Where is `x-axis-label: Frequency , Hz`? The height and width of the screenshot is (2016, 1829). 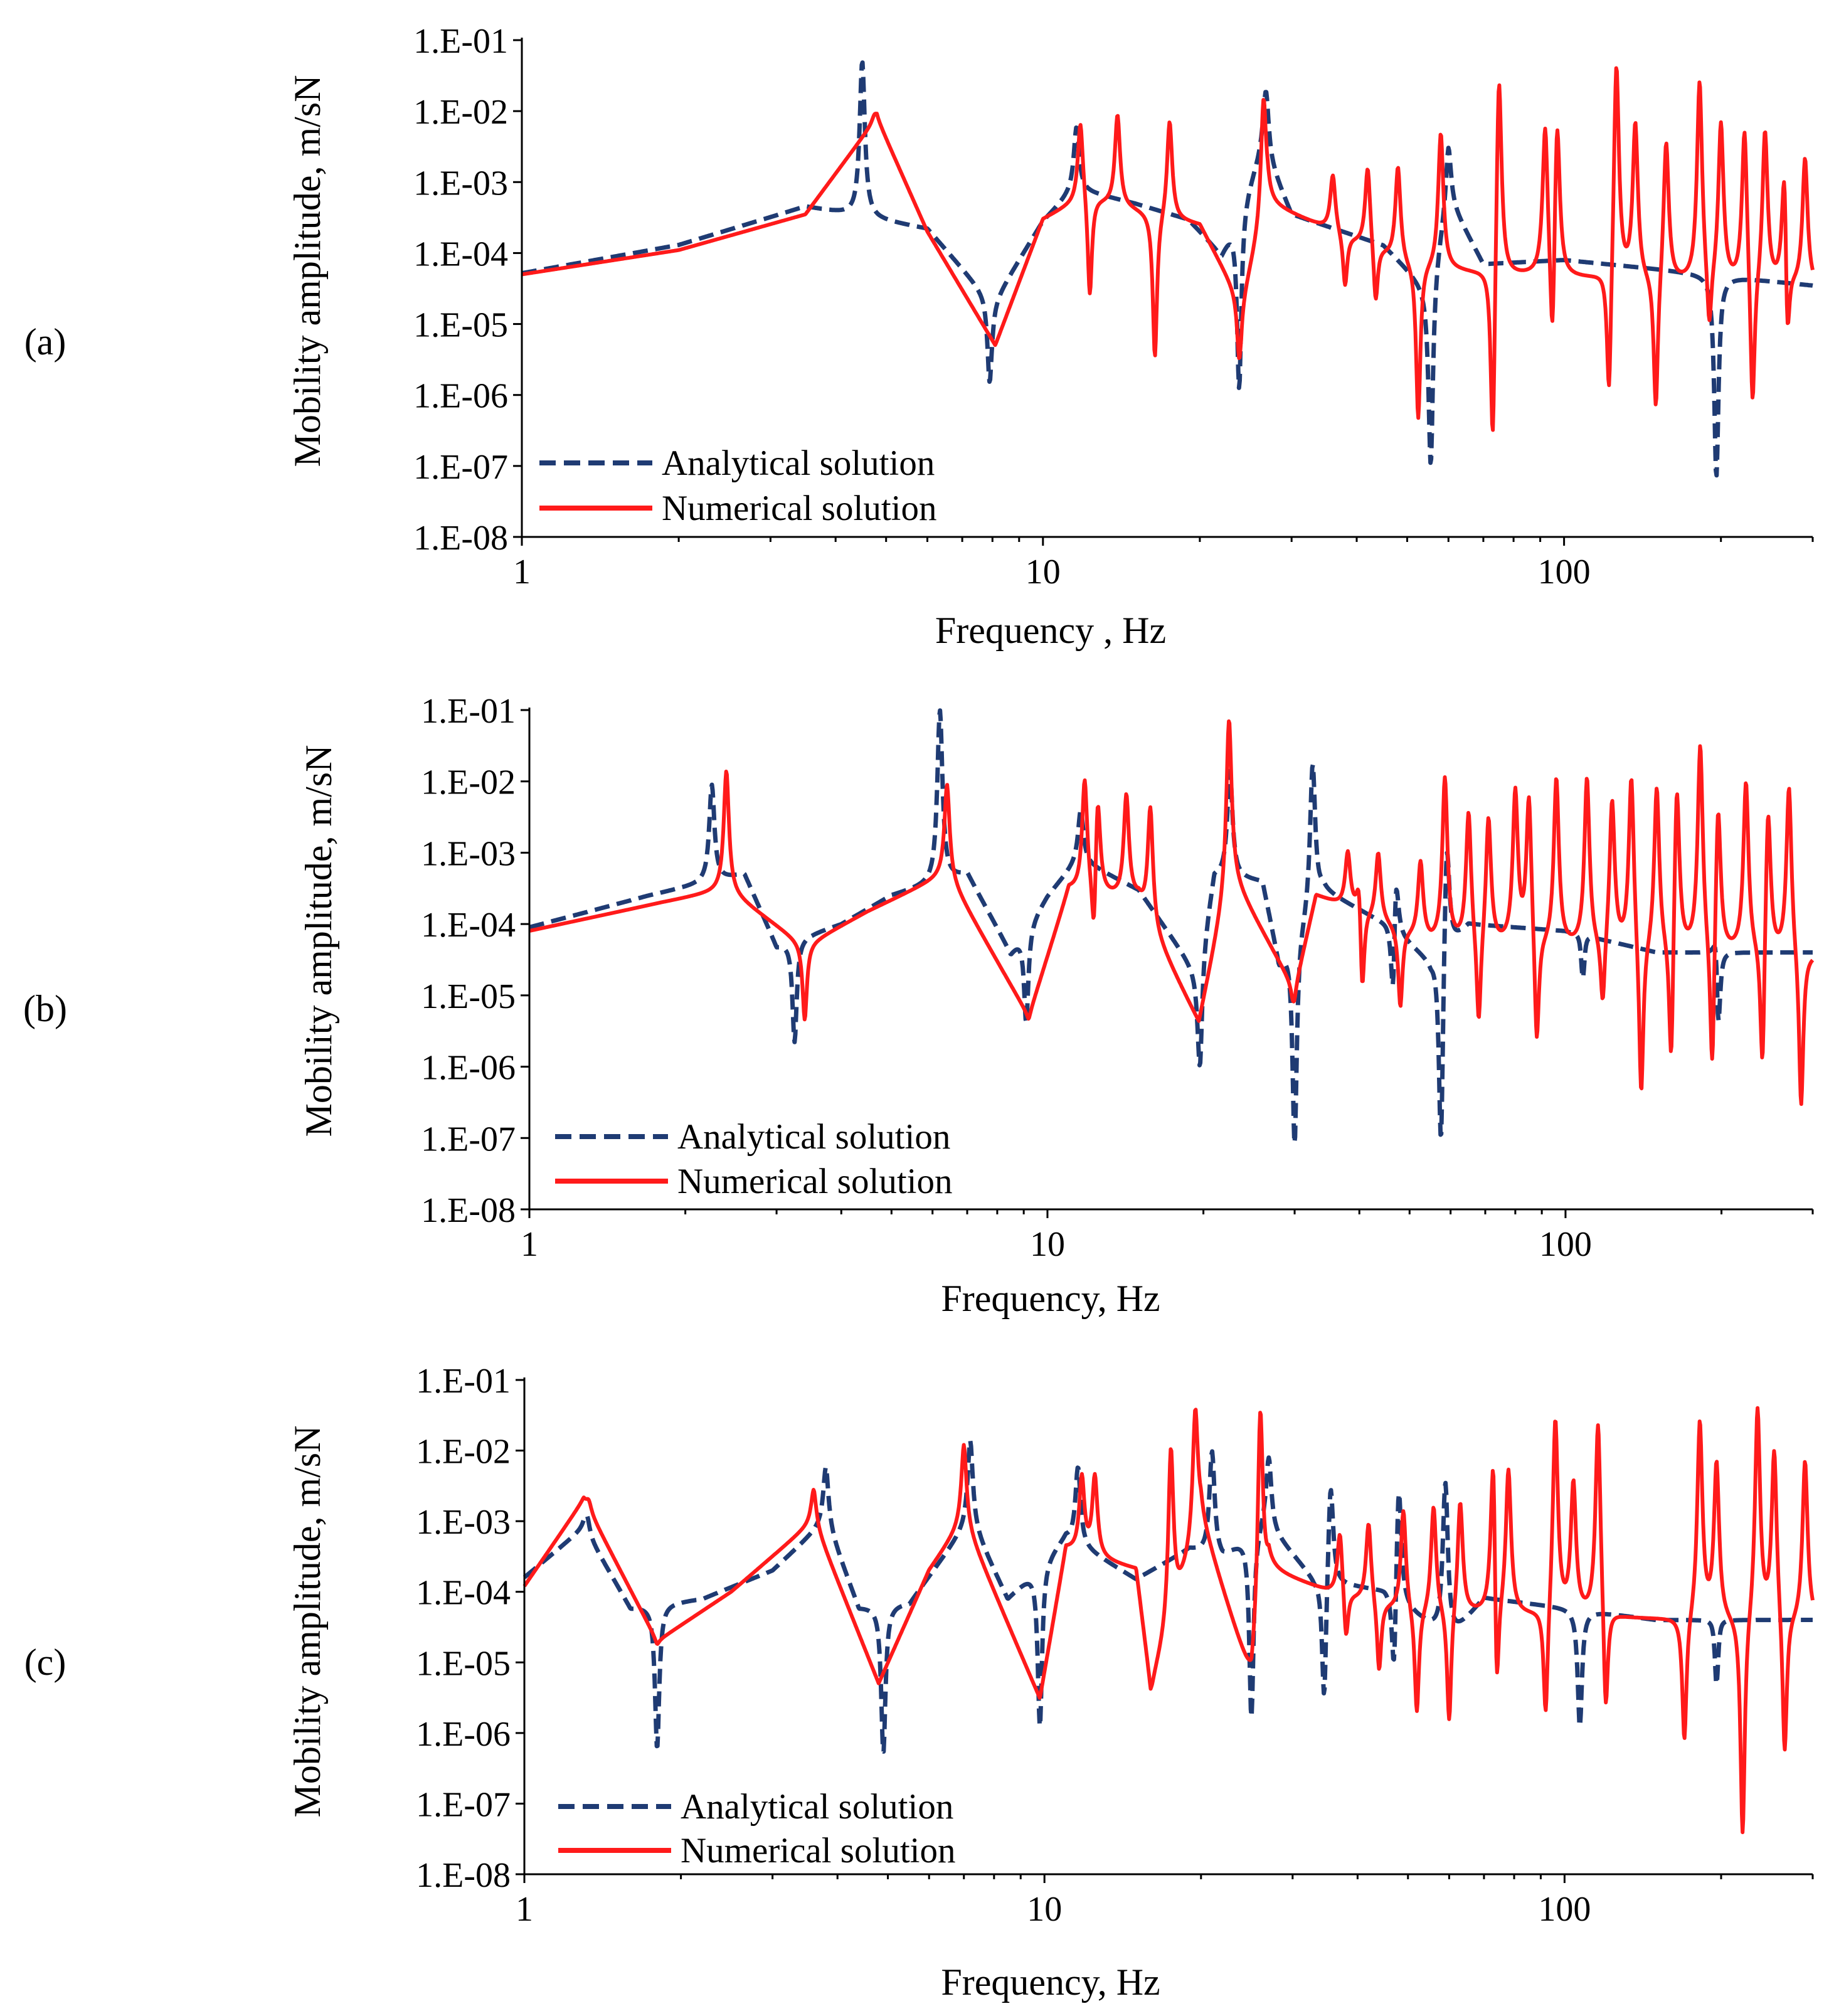 x-axis-label: Frequency , Hz is located at coordinates (1050, 630).